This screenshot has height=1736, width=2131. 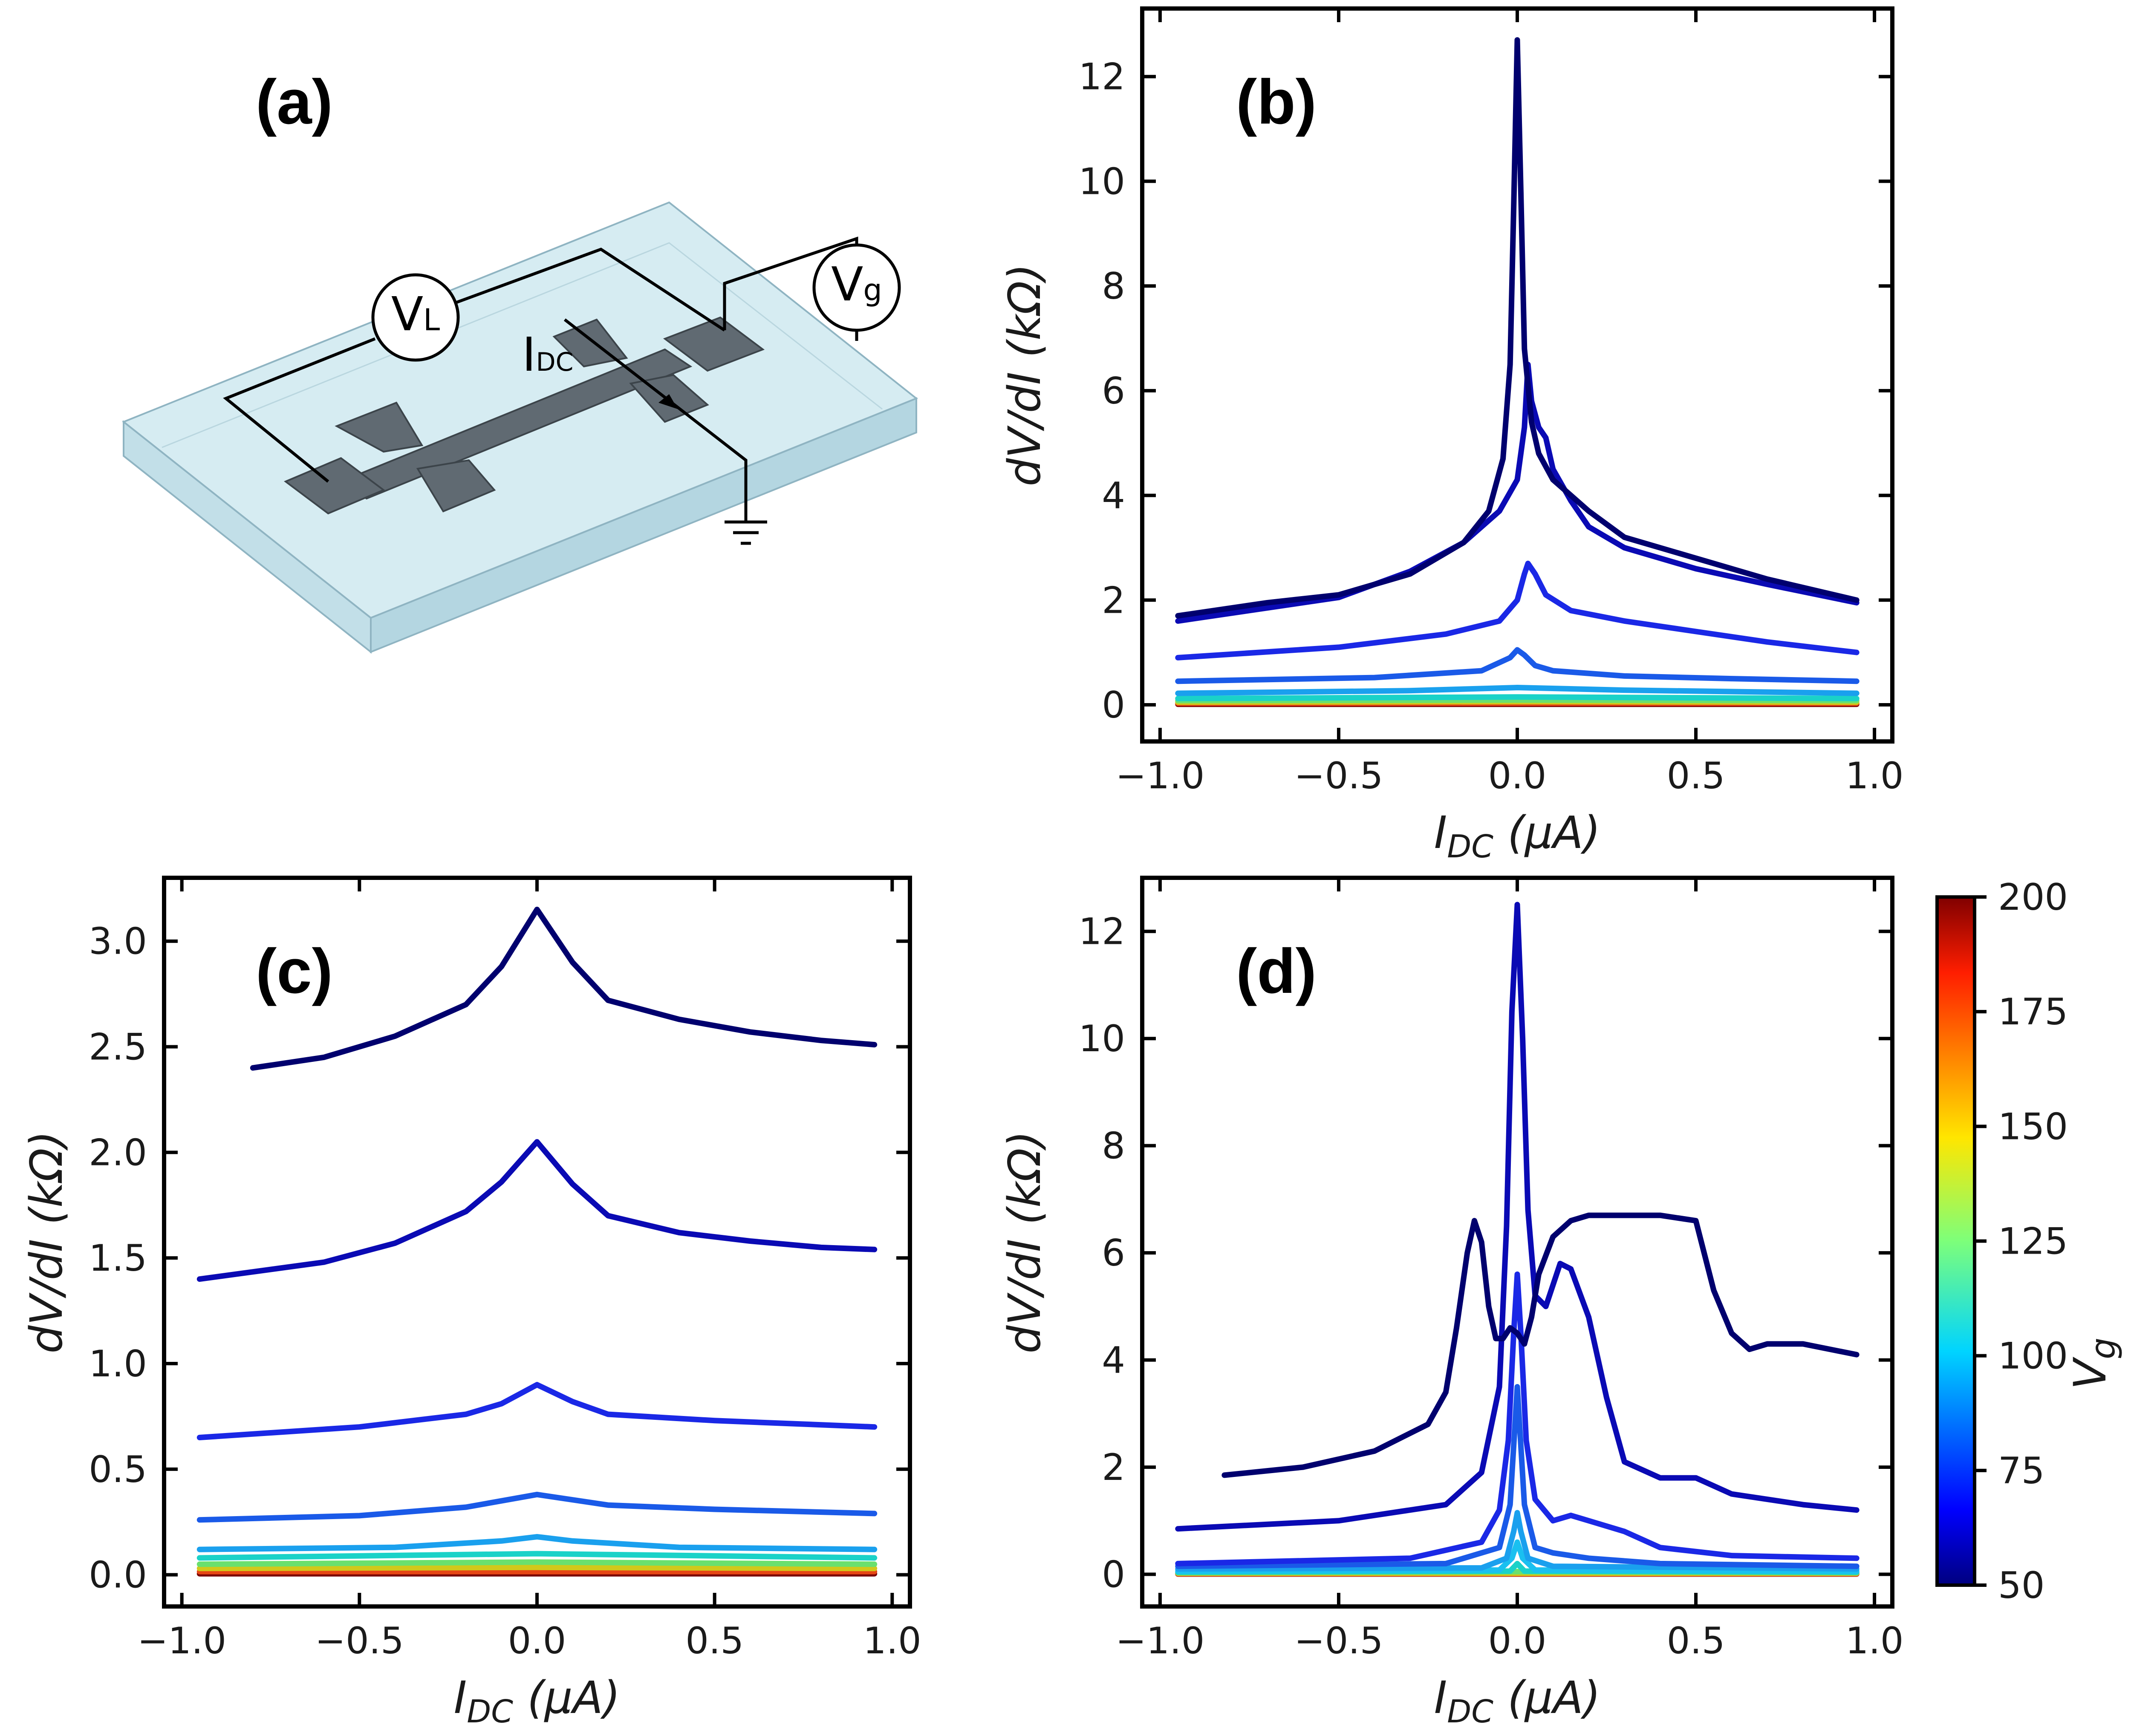 I want to click on voltmeter-L-label: VL, so click(x=415, y=314).